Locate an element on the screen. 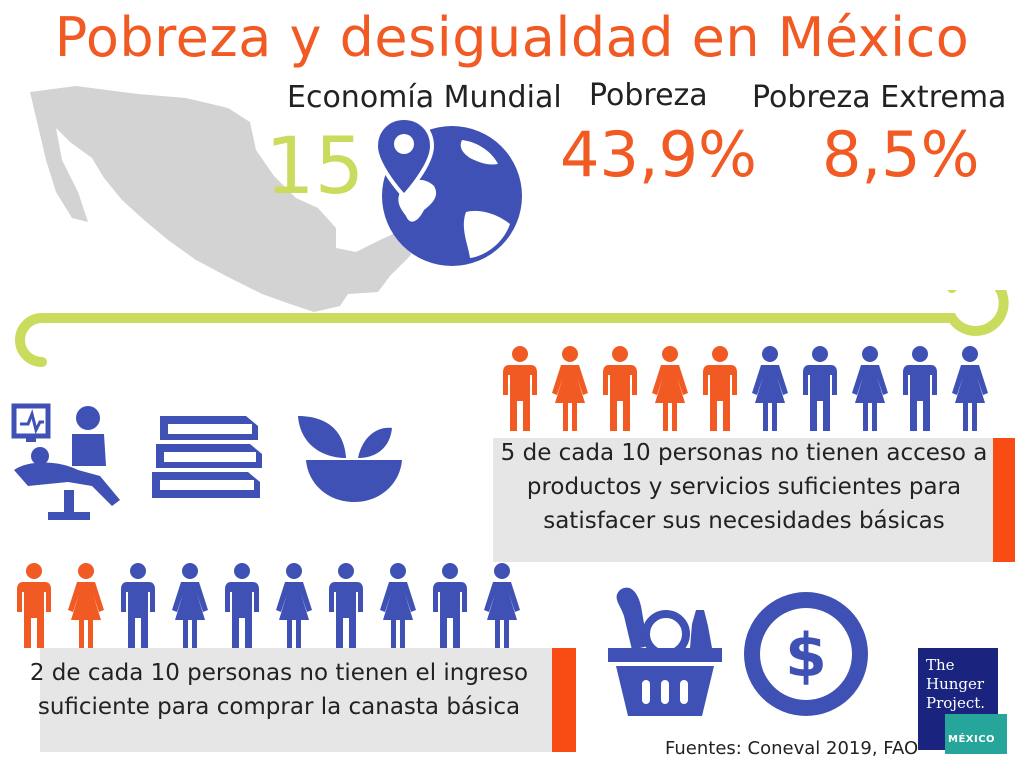 The image size is (1024, 768). dental-care-icon is located at coordinates (65, 461).